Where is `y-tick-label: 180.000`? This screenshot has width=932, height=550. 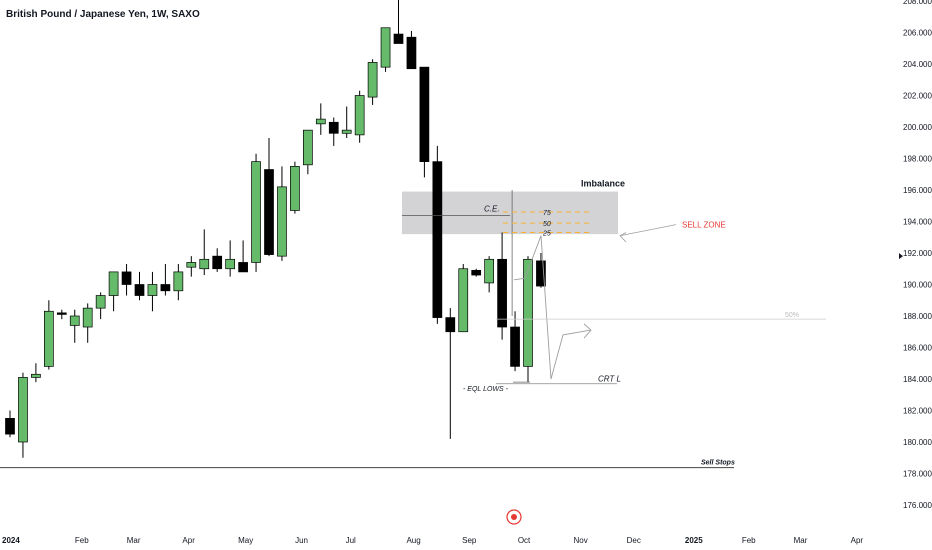
y-tick-label: 180.000 is located at coordinates (917, 442).